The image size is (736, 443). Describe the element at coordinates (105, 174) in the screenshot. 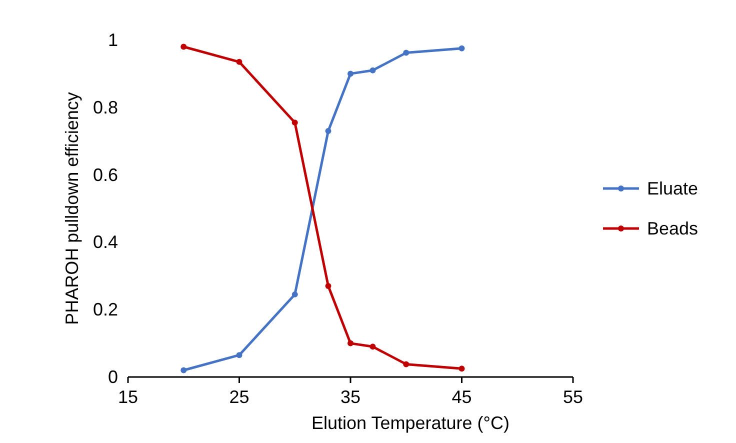

I see `y-tick-label: 0.6` at that location.